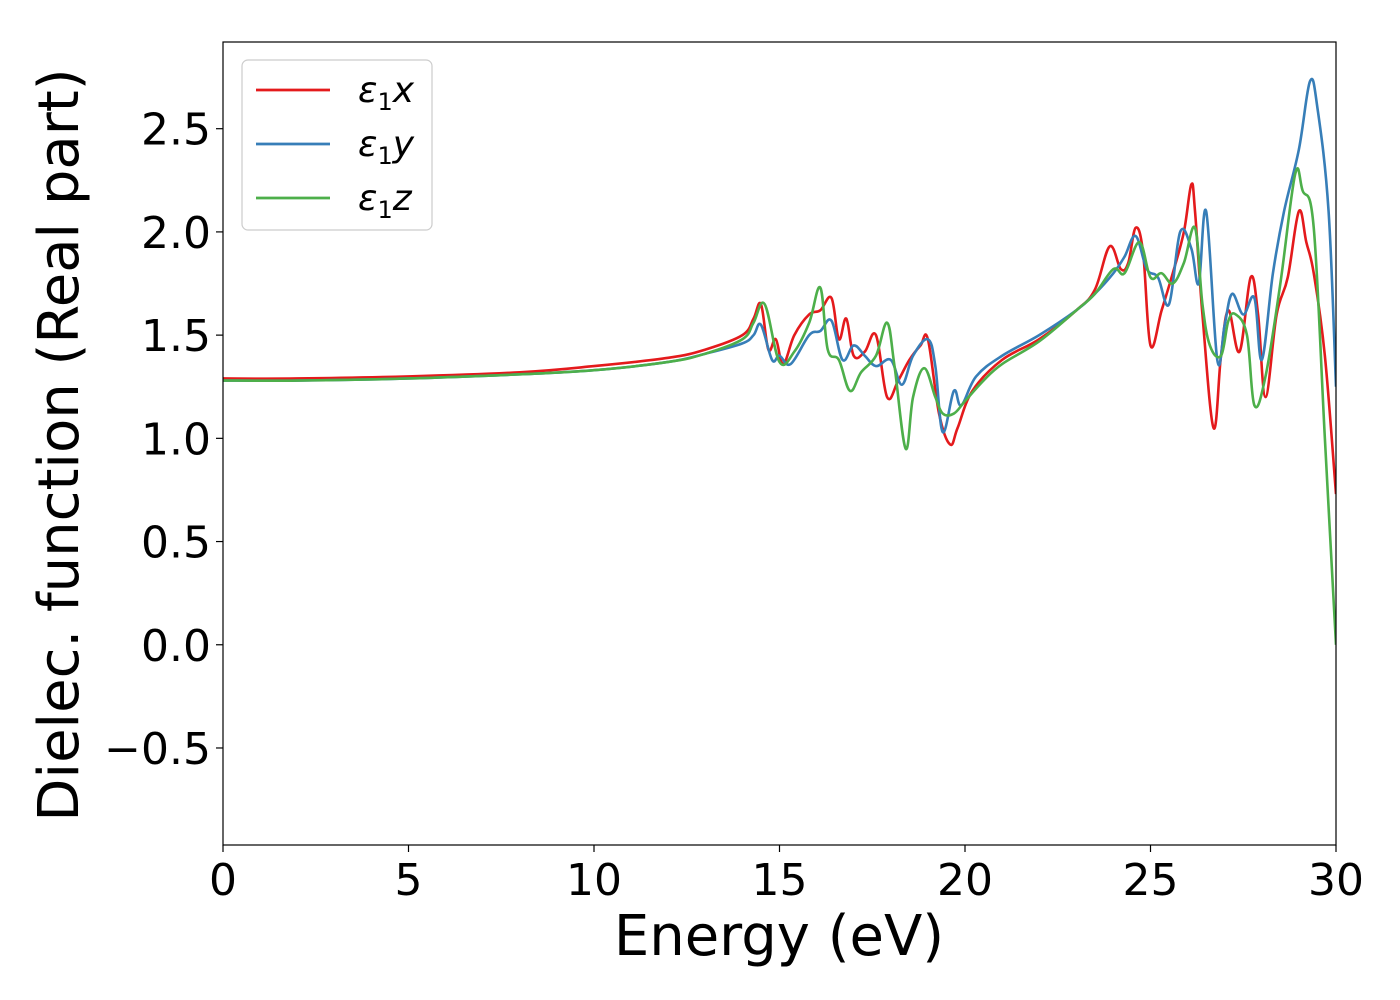 Image resolution: width=1400 pixels, height=1000 pixels. Describe the element at coordinates (1151, 880) in the screenshot. I see `x-tick-label: 25` at that location.